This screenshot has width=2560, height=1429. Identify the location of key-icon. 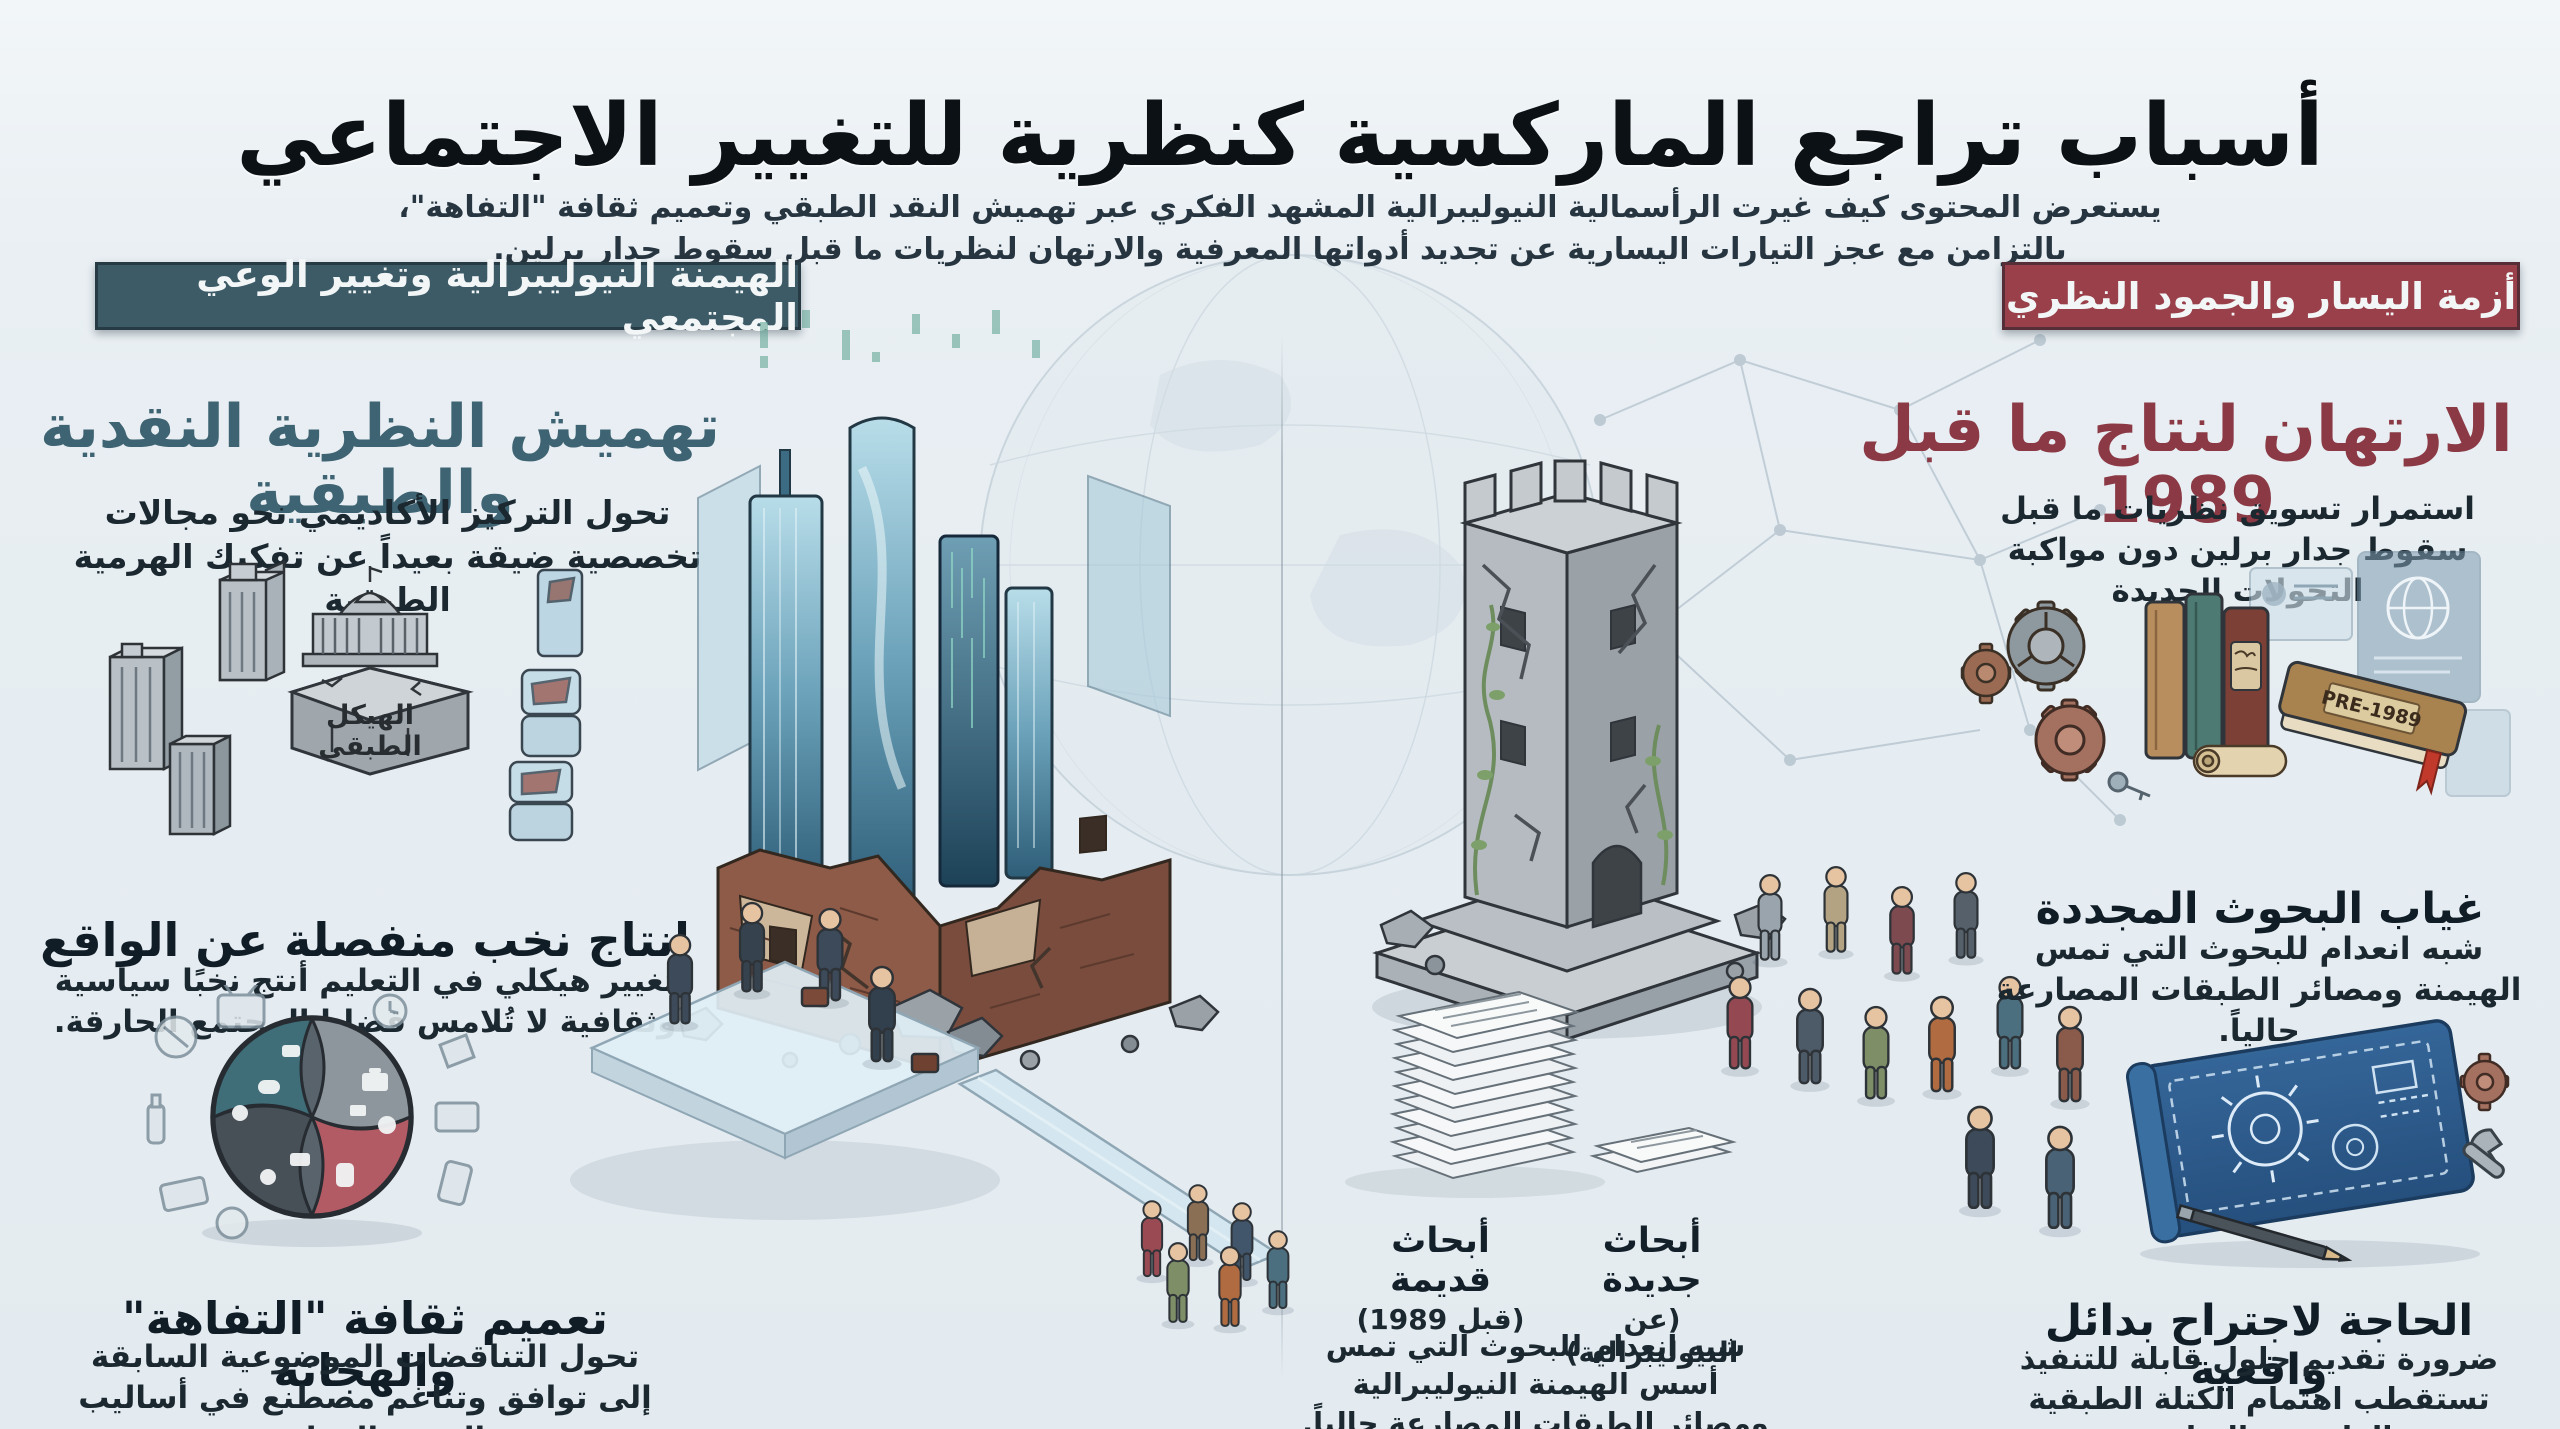
(2129, 786).